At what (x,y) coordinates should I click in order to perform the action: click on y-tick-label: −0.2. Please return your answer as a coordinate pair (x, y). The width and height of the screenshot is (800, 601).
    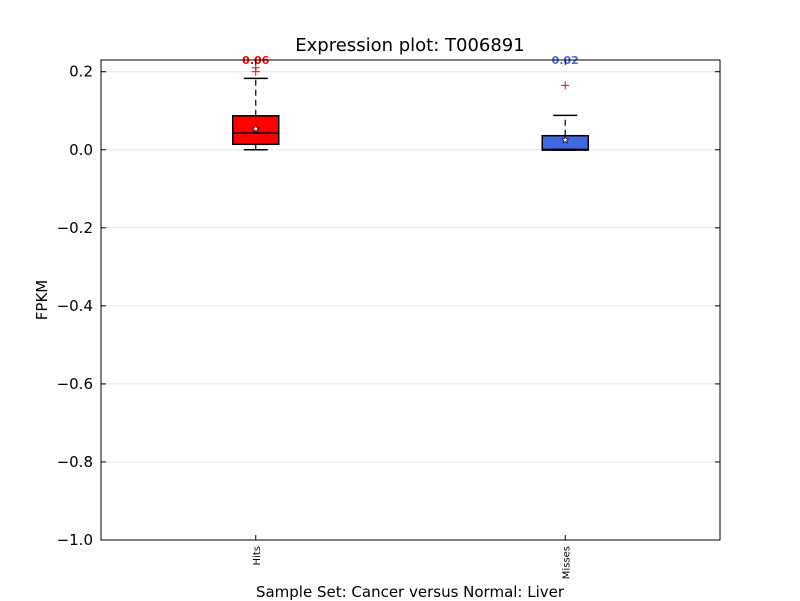
    Looking at the image, I should click on (75, 228).